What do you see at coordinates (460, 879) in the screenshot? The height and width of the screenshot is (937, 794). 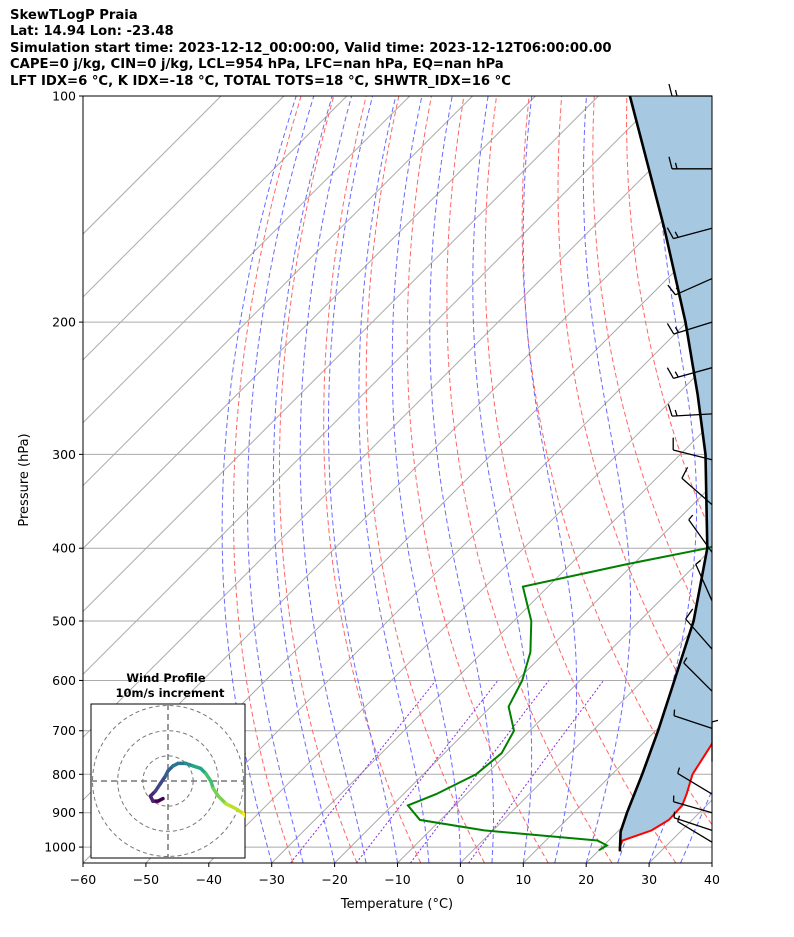 I see `x-tick-label: 0` at bounding box center [460, 879].